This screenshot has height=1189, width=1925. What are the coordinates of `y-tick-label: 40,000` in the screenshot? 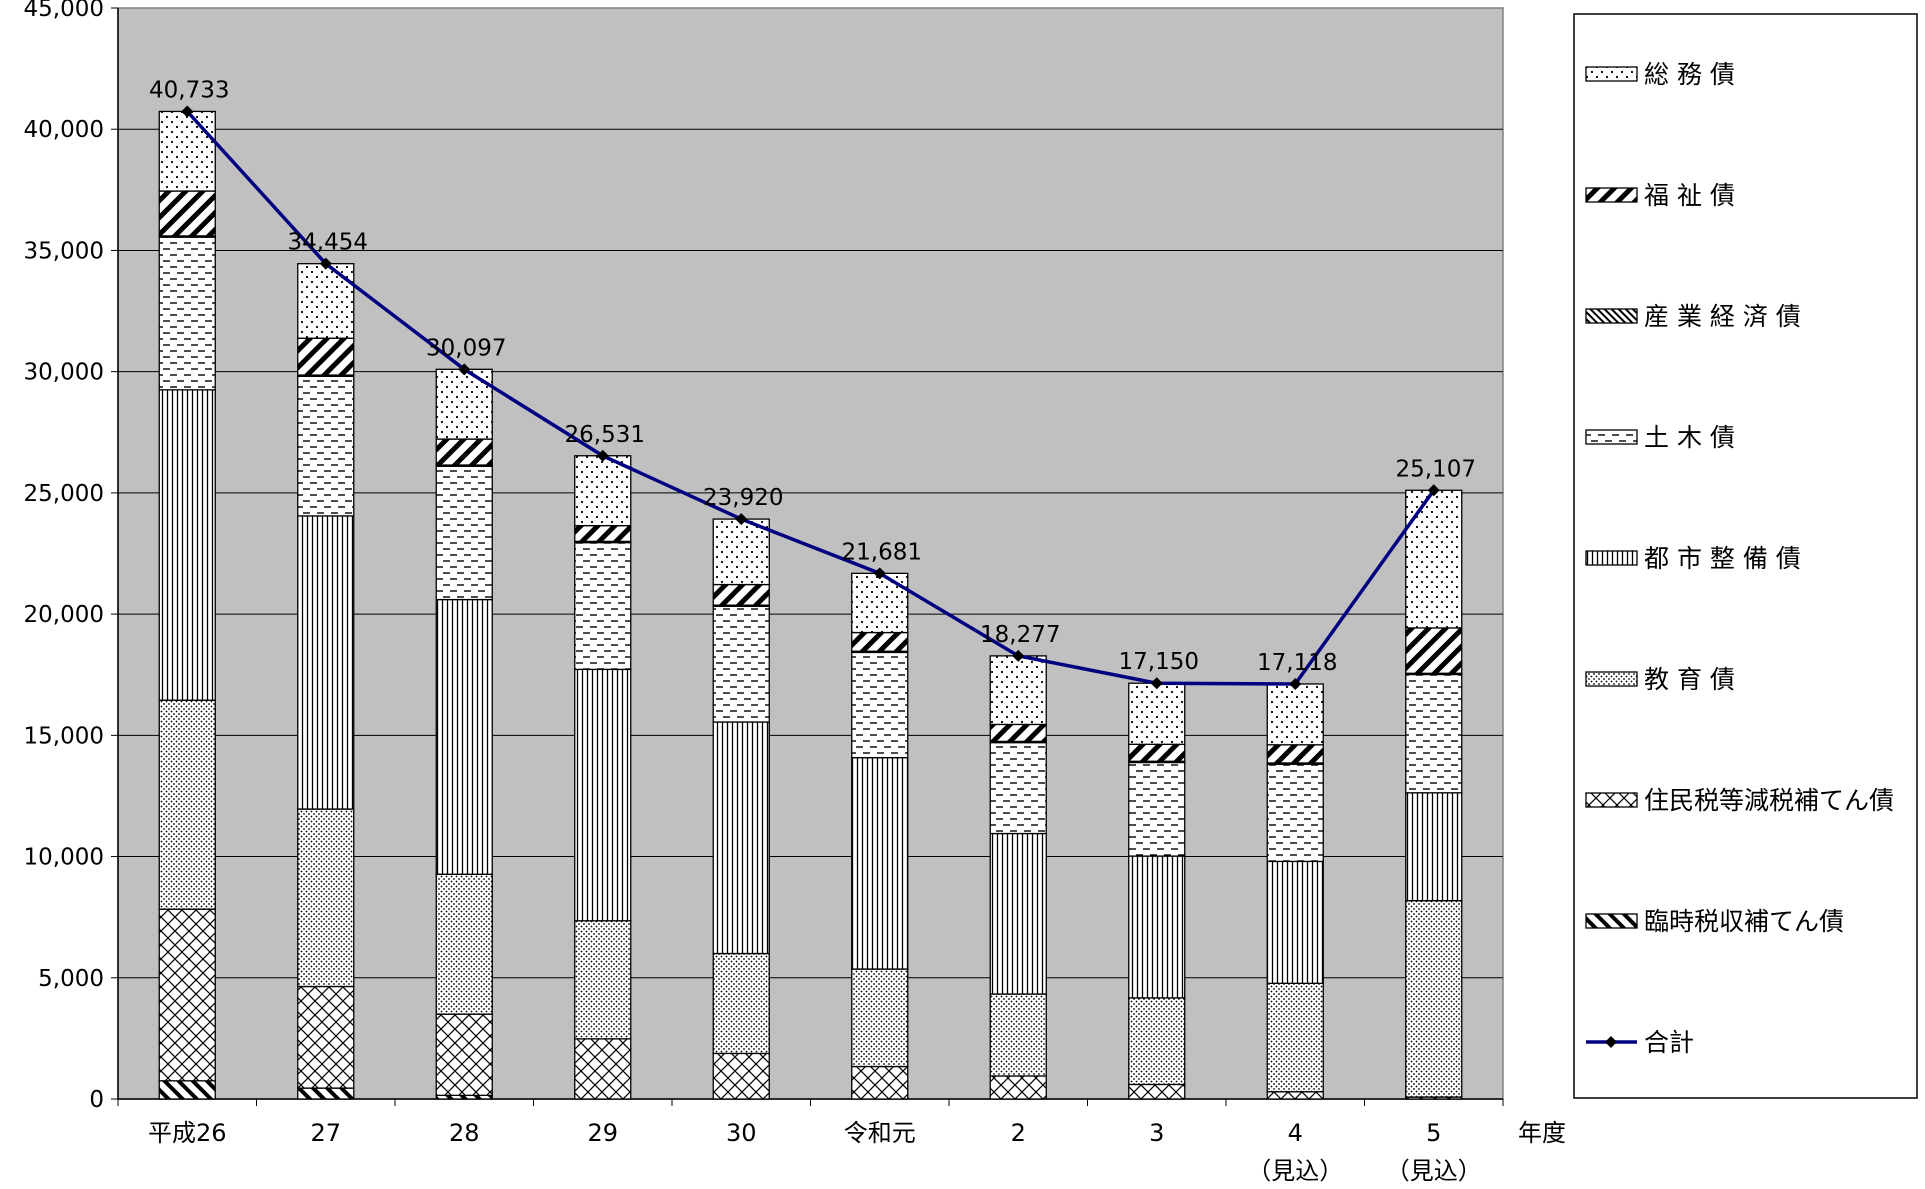 It's located at (64, 130).